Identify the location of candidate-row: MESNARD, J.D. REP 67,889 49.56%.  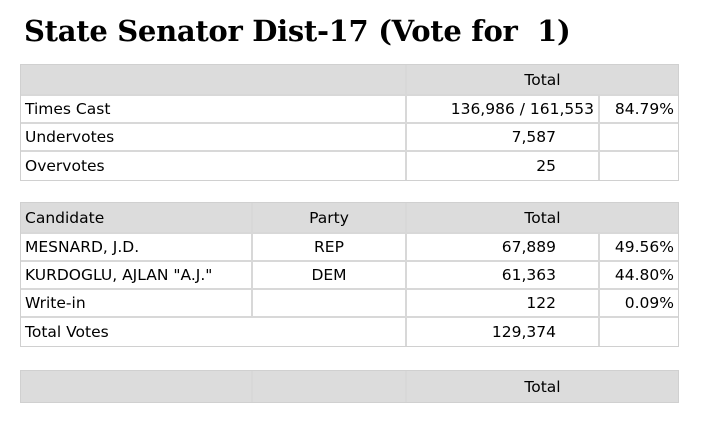
(350, 248).